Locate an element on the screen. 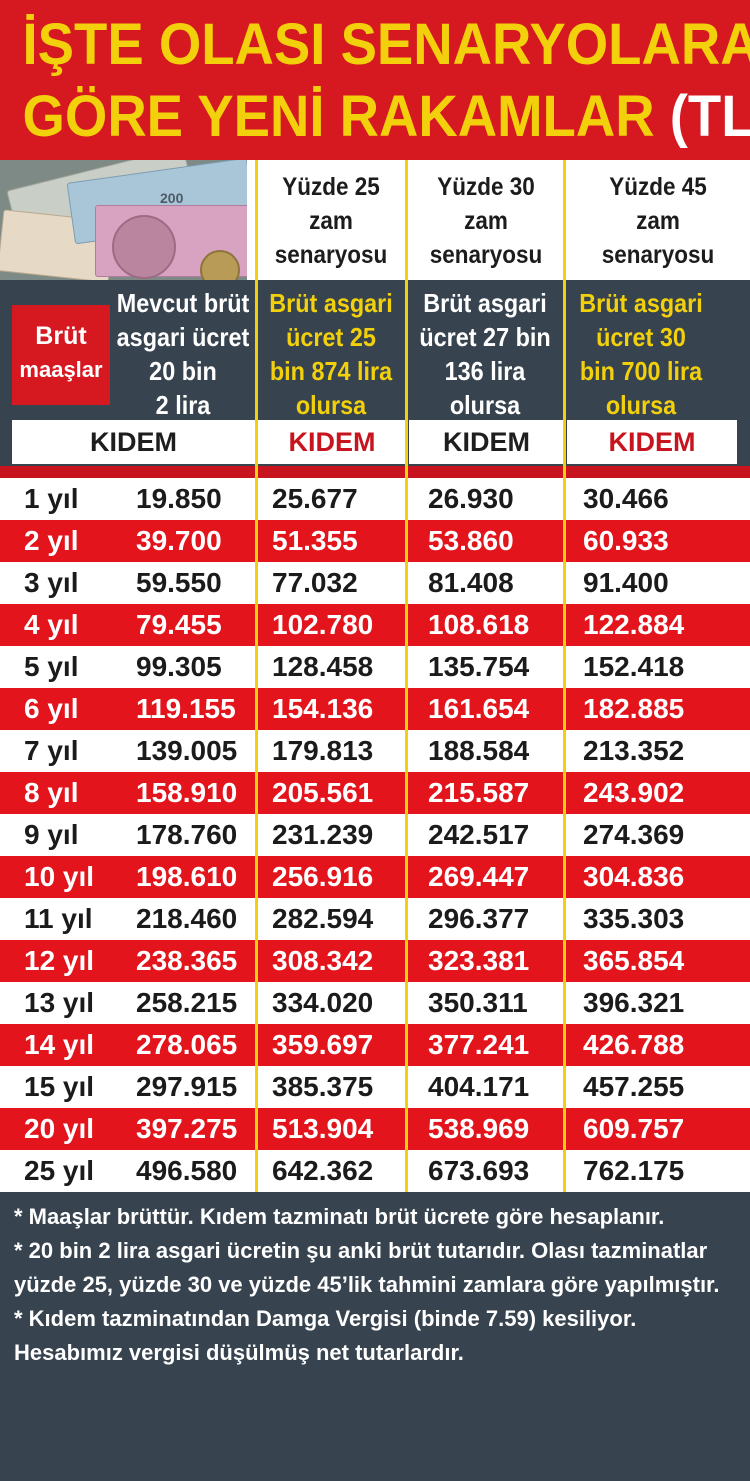 The image size is (750, 1481). scenario-30-line2: zam is located at coordinates (486, 221).